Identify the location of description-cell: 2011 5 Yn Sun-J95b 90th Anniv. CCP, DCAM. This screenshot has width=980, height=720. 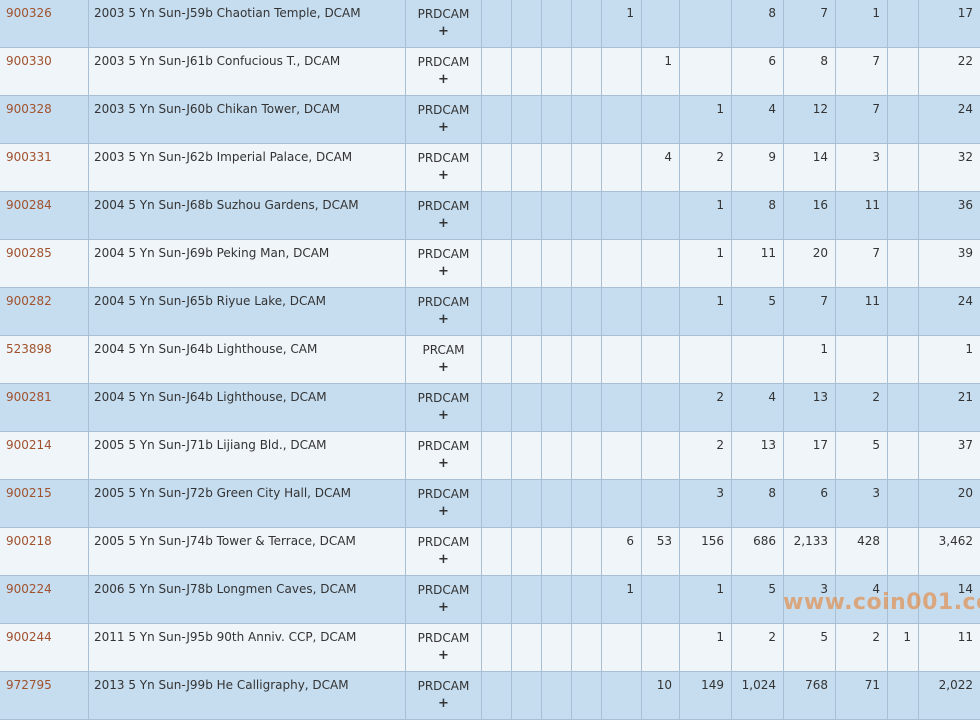
(247, 648).